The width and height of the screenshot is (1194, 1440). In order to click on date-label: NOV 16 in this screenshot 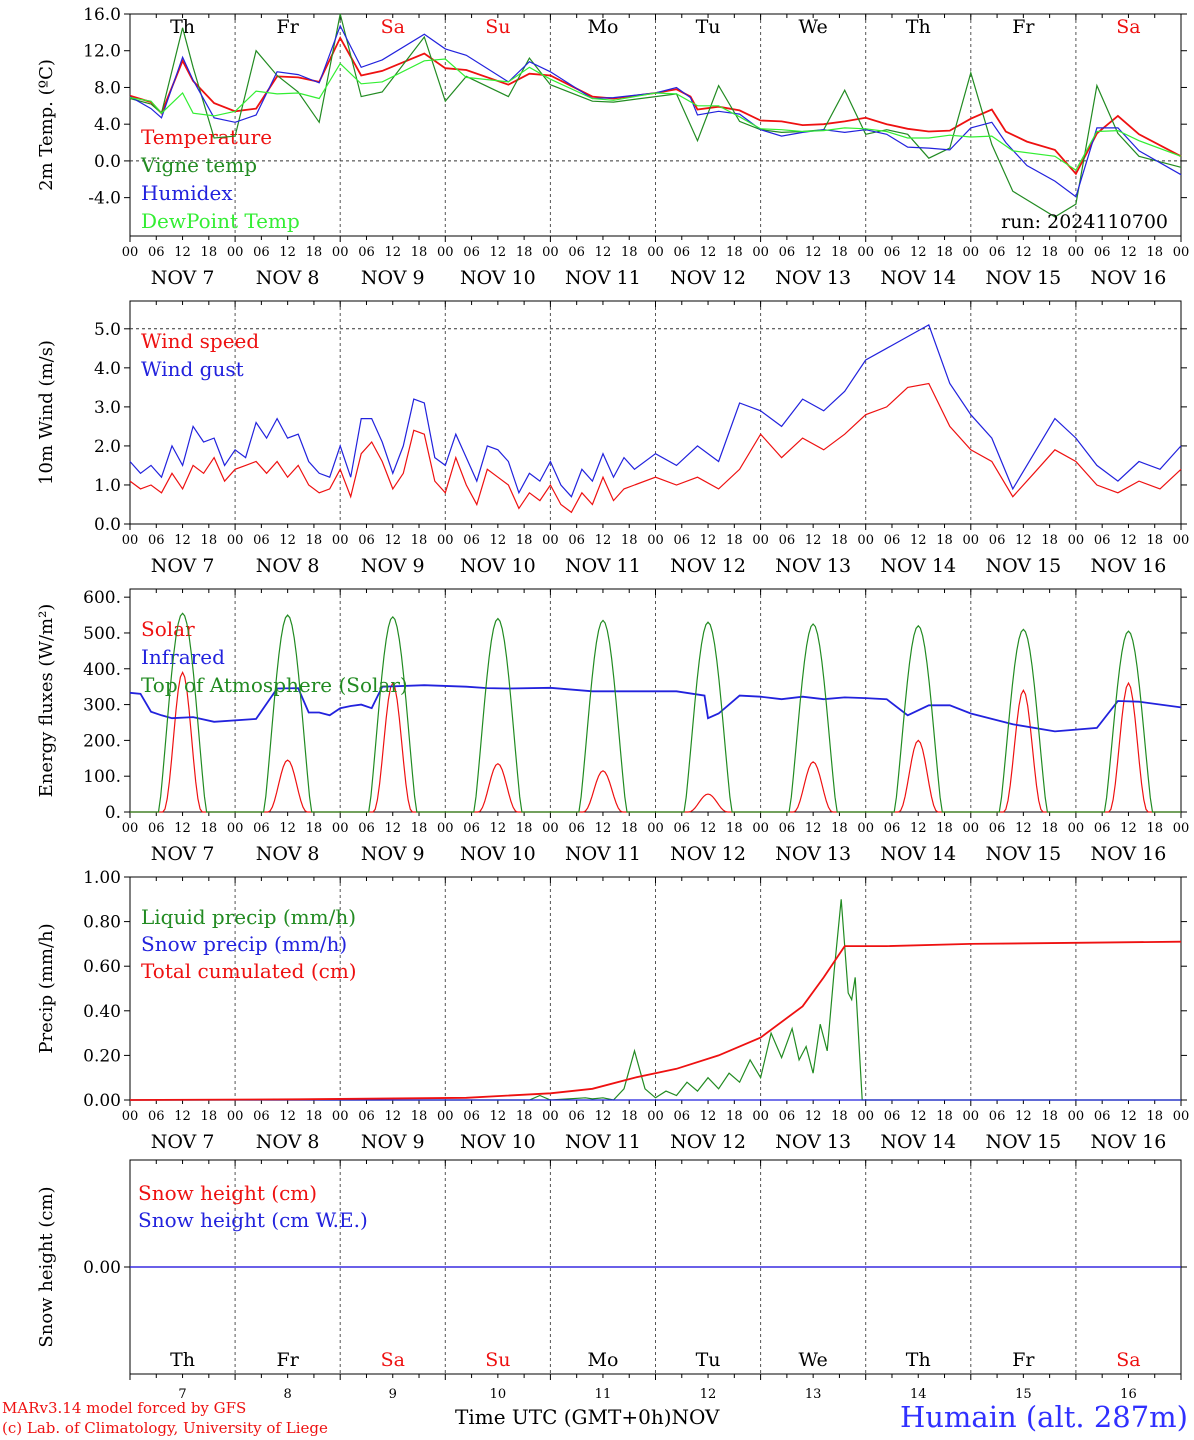, I will do `click(1129, 854)`.